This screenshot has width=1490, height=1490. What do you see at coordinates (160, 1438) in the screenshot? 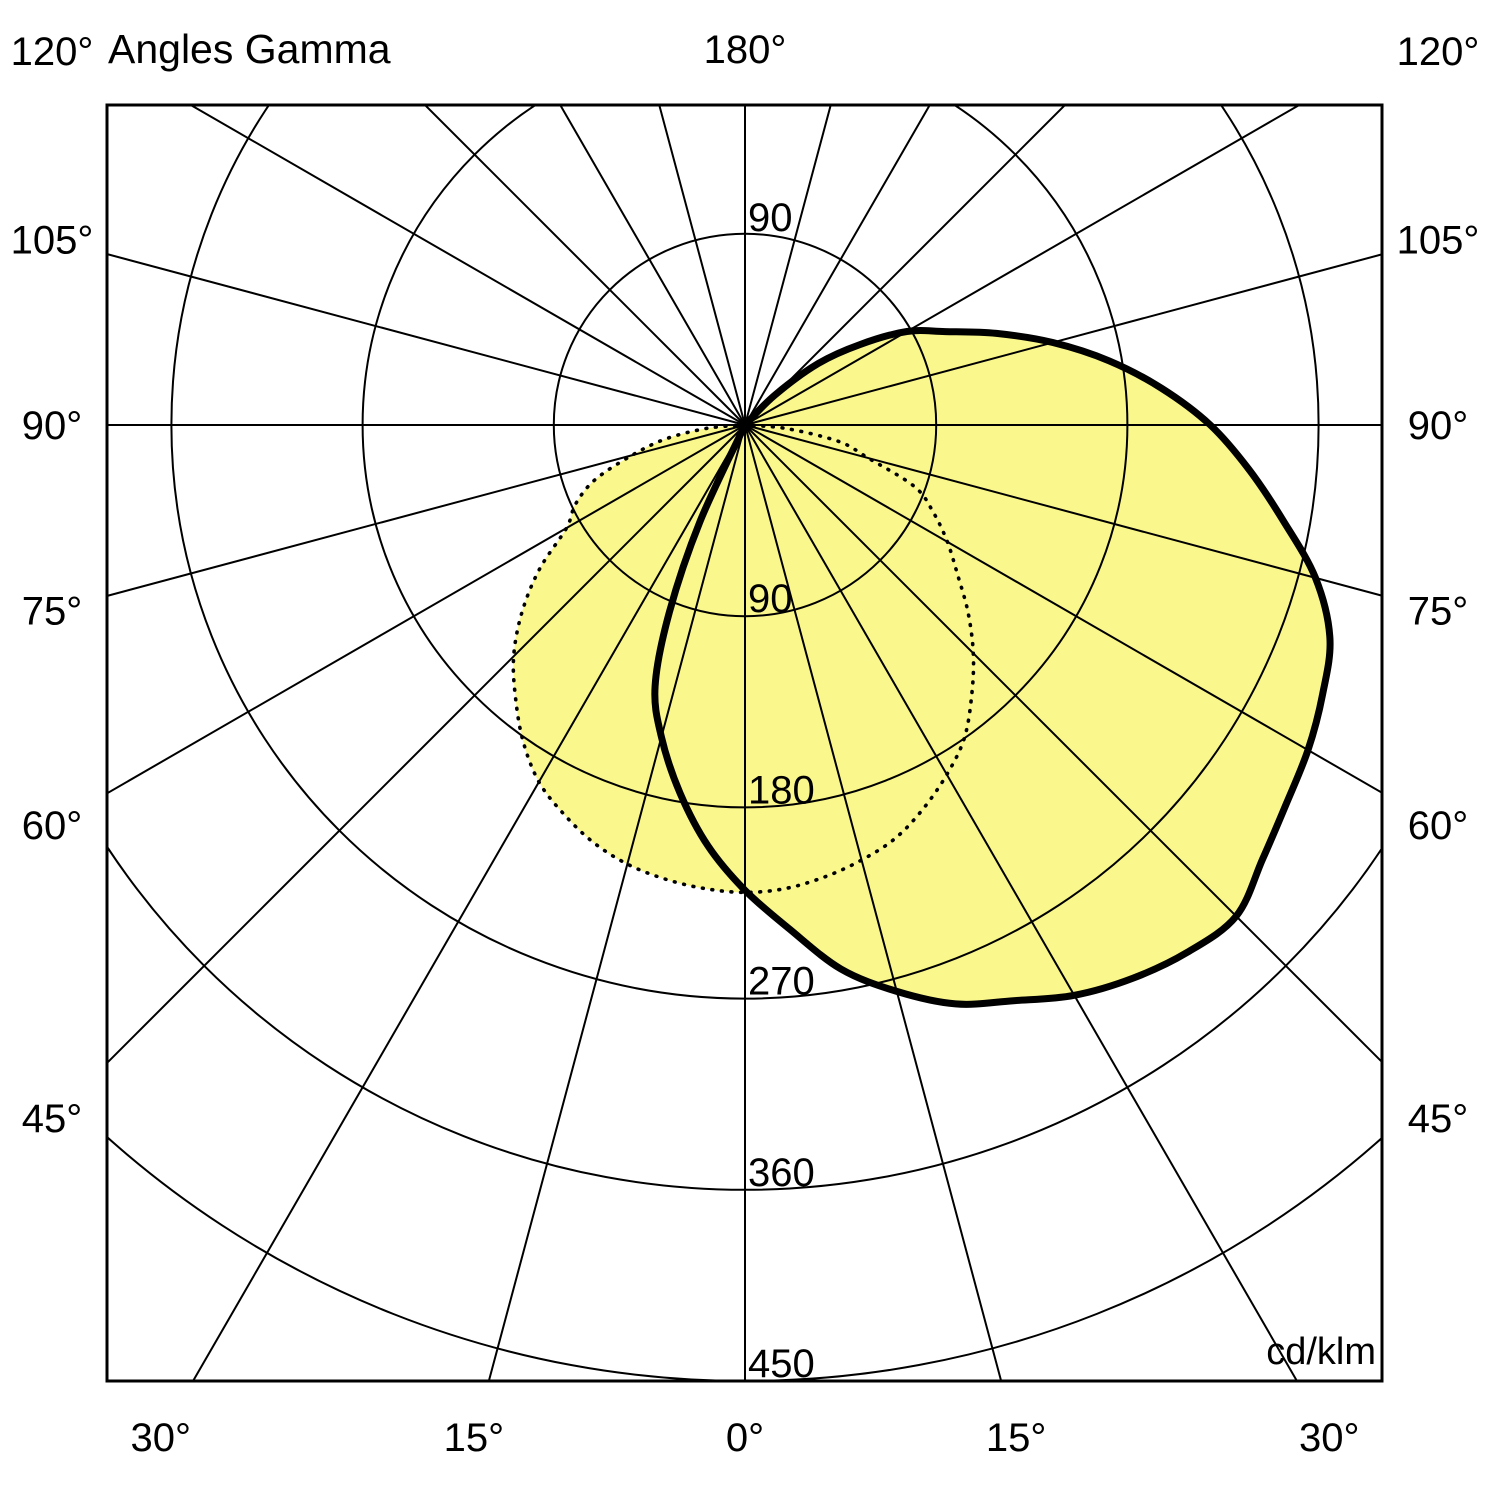
I see `gamma-label-bottom--30: 30°` at bounding box center [160, 1438].